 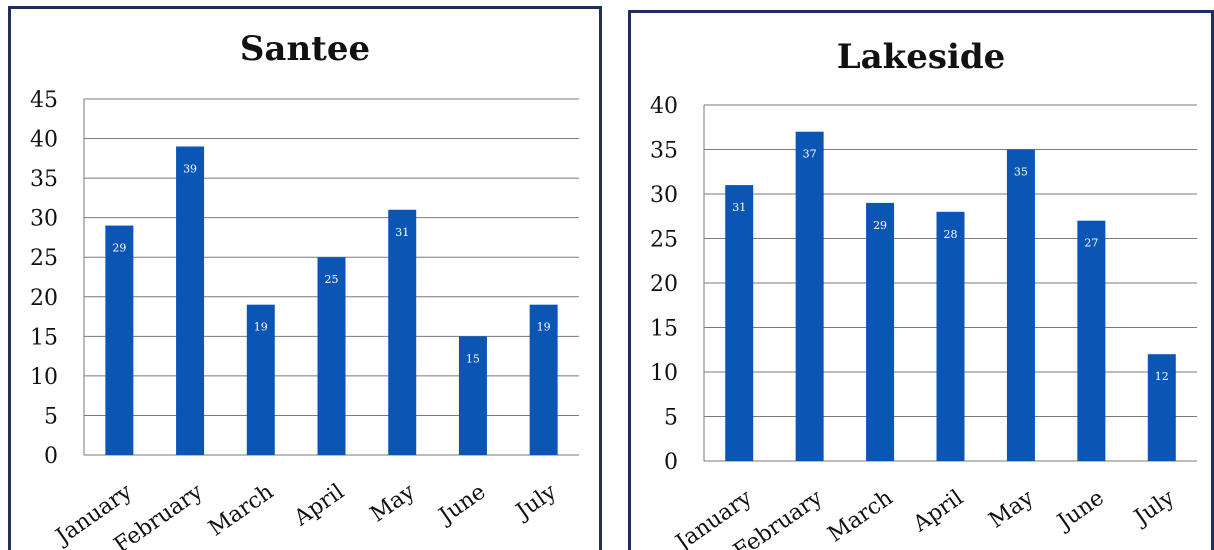 What do you see at coordinates (190, 168) in the screenshot?
I see `data-label: 39` at bounding box center [190, 168].